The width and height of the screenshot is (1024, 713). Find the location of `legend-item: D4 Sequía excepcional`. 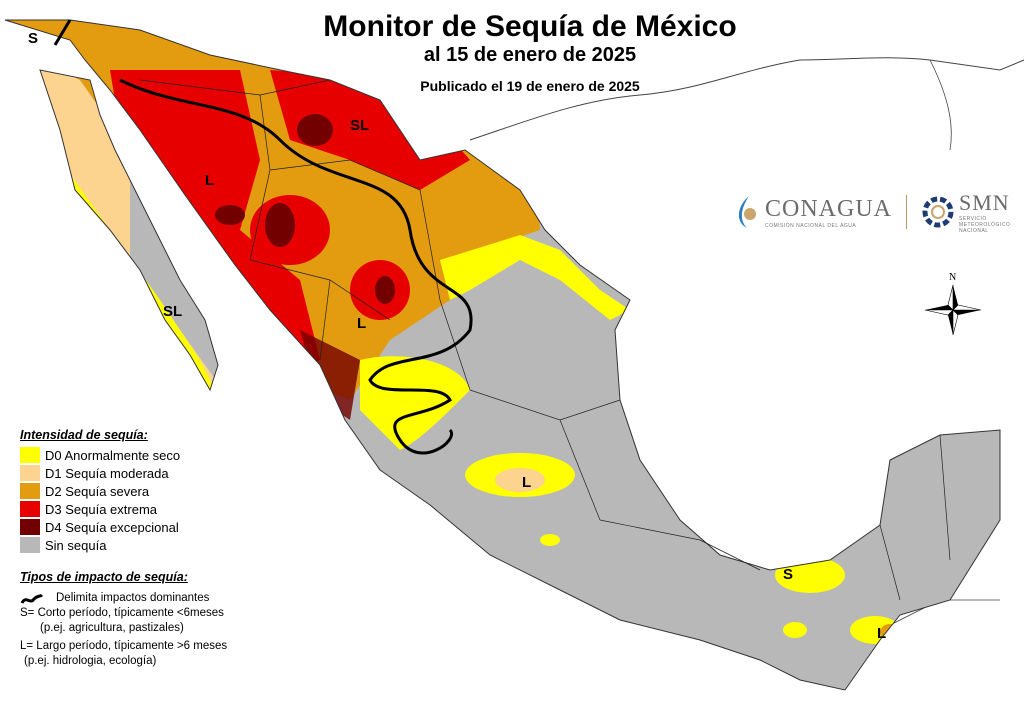

legend-item: D4 Sequía excepcional is located at coordinates (100, 527).